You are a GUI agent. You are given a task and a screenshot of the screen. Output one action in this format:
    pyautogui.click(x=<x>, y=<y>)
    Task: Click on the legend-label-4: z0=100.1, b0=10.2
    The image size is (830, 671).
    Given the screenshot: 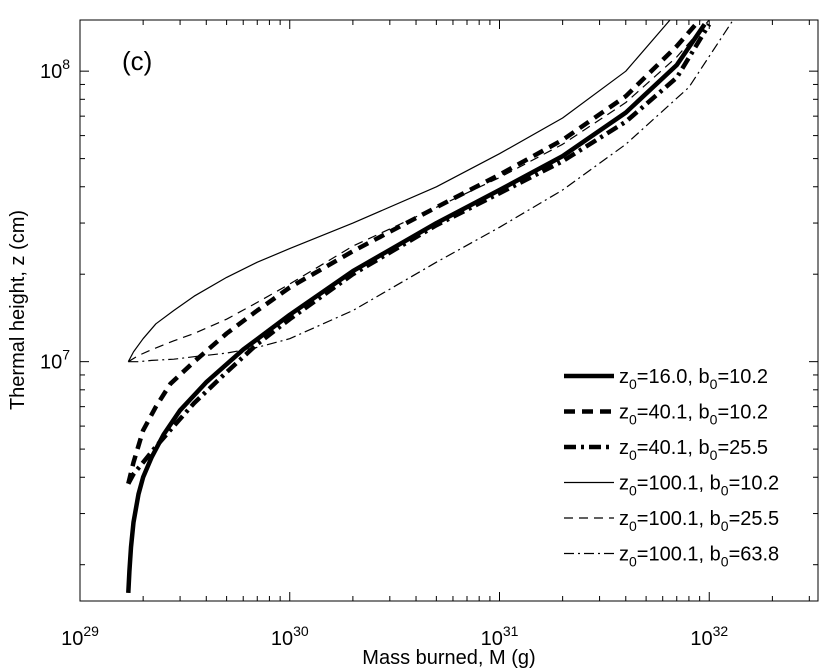 What is the action you would take?
    pyautogui.click(x=699, y=486)
    